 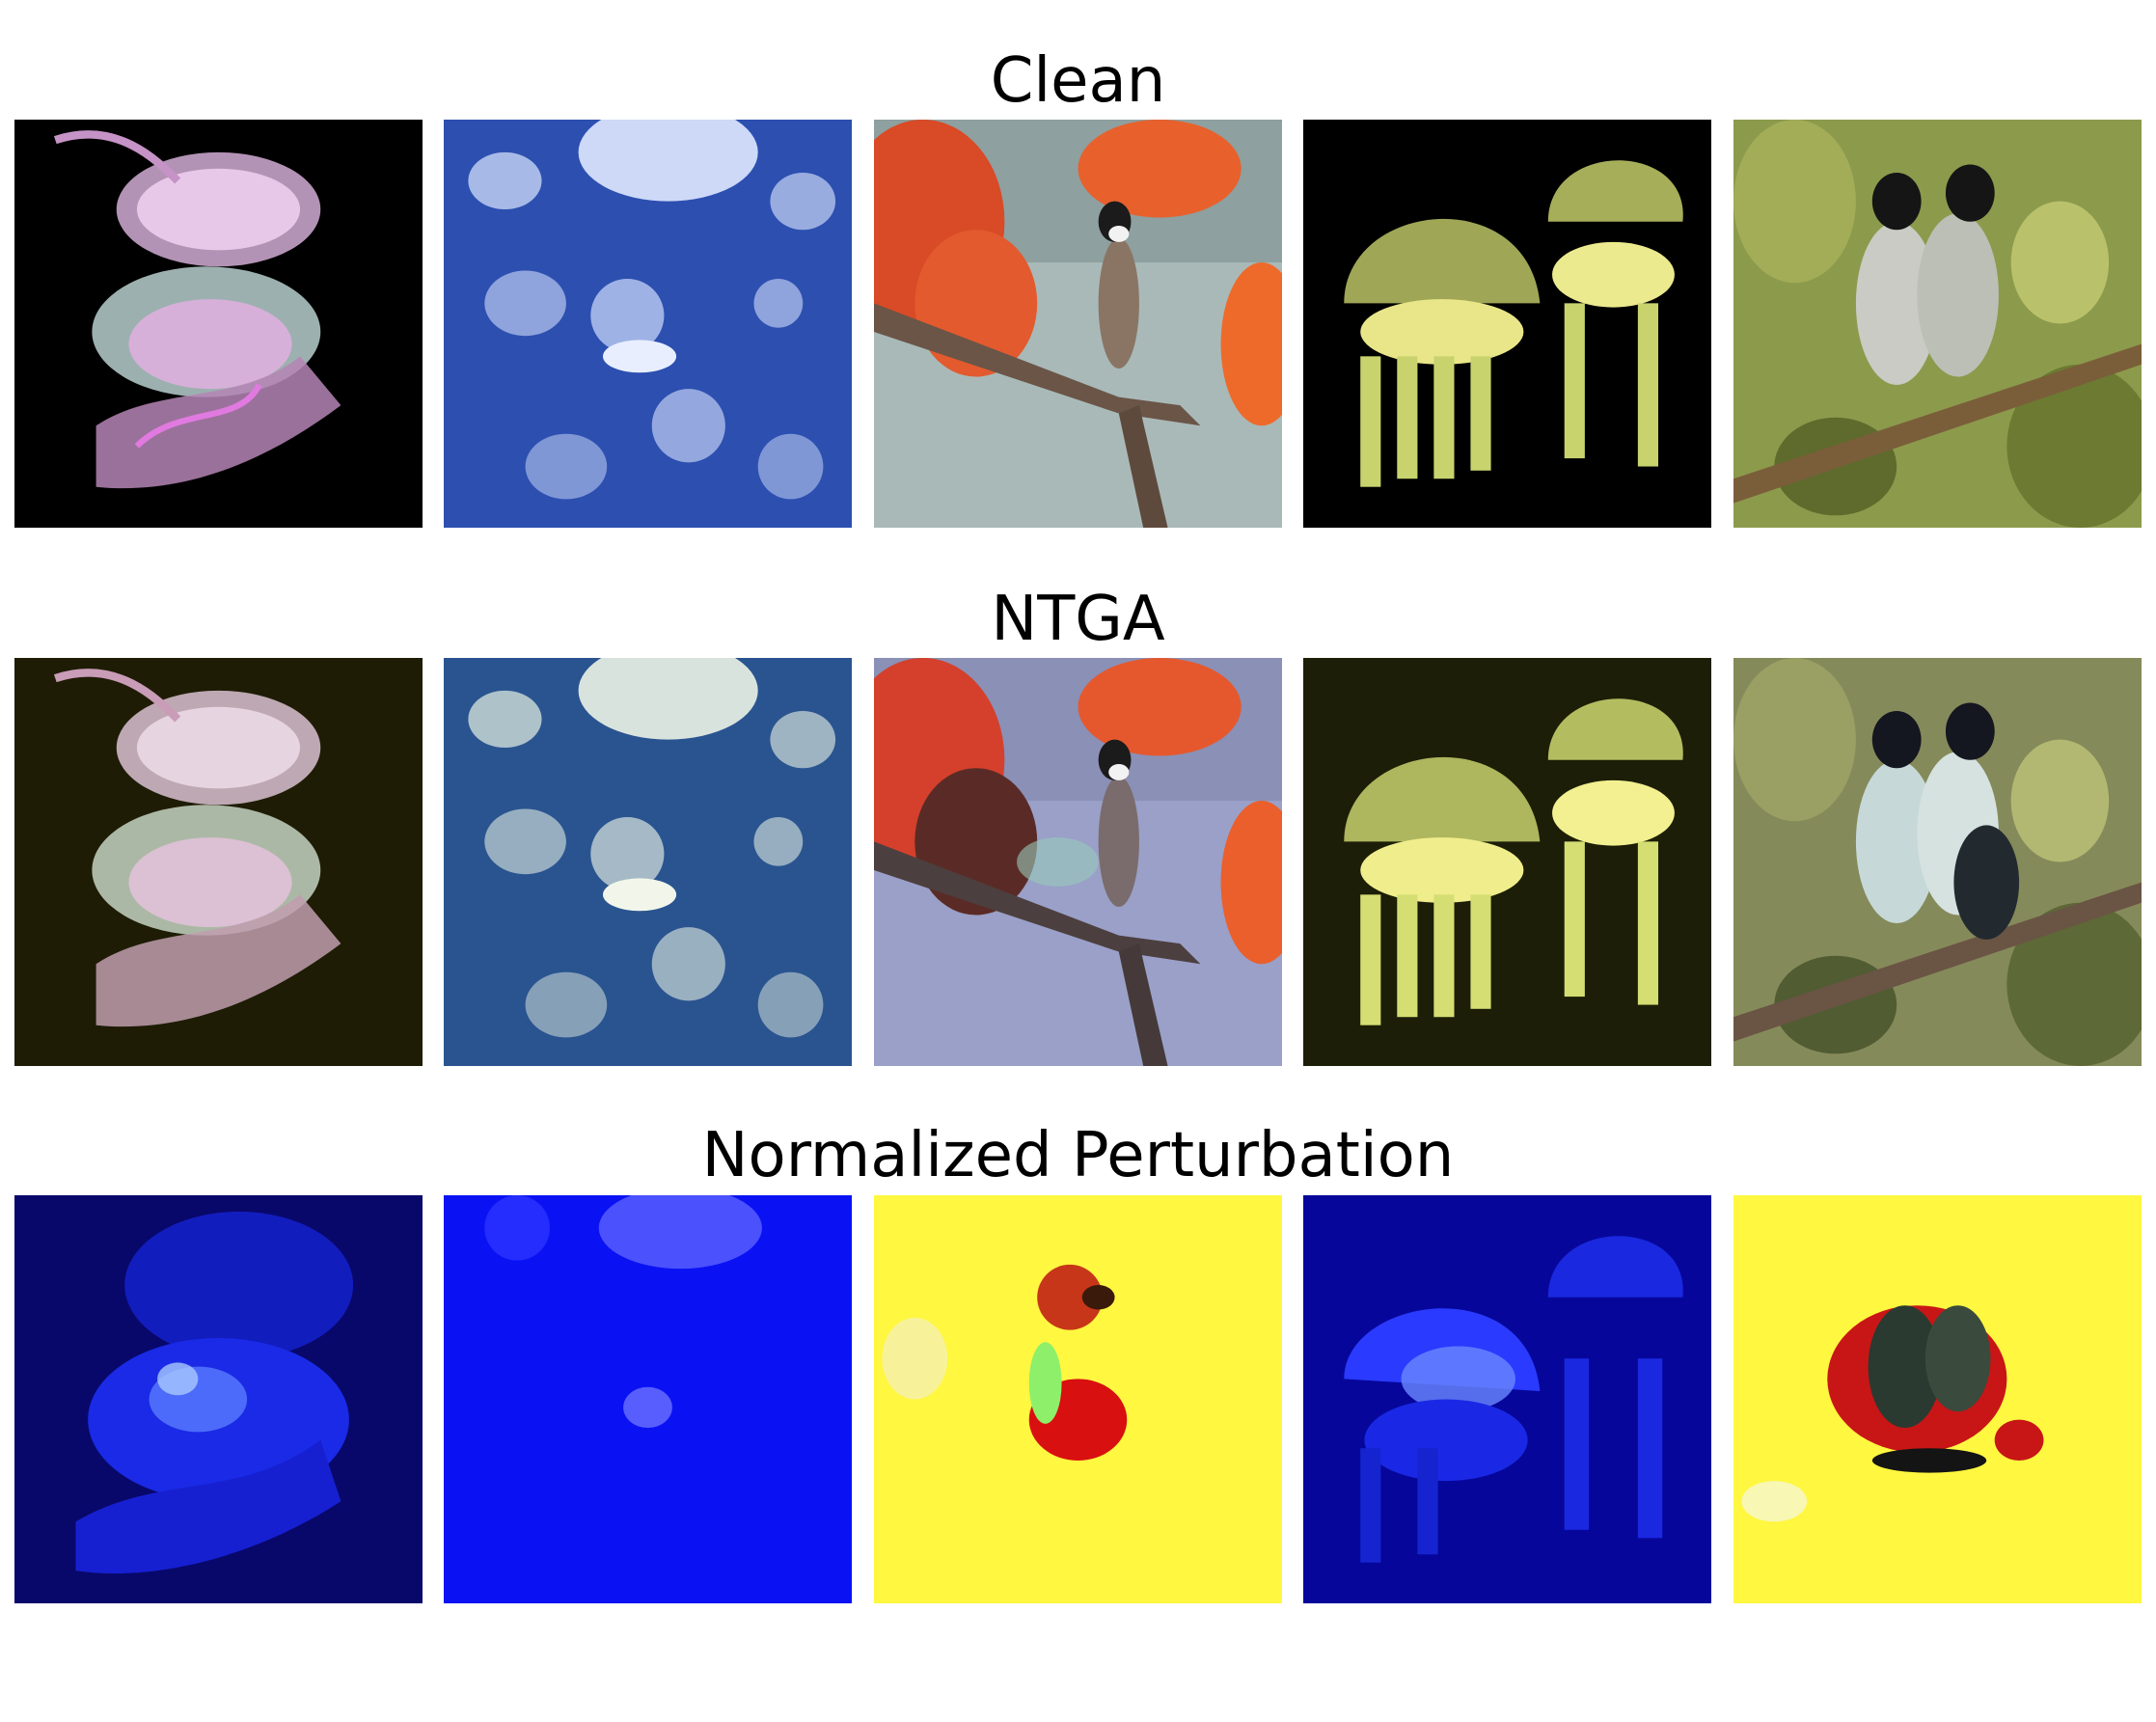 What do you see at coordinates (1078, 619) in the screenshot?
I see `row-title-ntga: NTGA` at bounding box center [1078, 619].